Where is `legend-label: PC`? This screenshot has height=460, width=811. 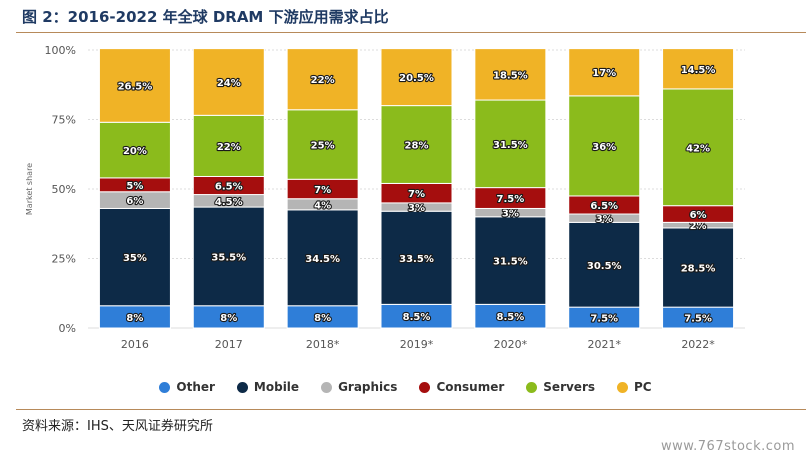 legend-label: PC is located at coordinates (643, 387).